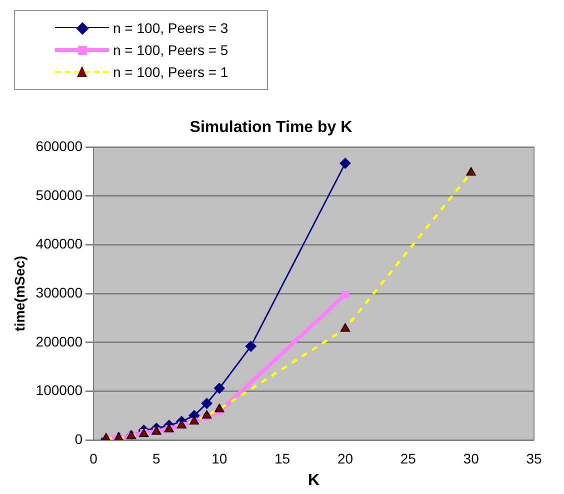  What do you see at coordinates (170, 28) in the screenshot?
I see `legend-label: n = 100, Peers = 3` at bounding box center [170, 28].